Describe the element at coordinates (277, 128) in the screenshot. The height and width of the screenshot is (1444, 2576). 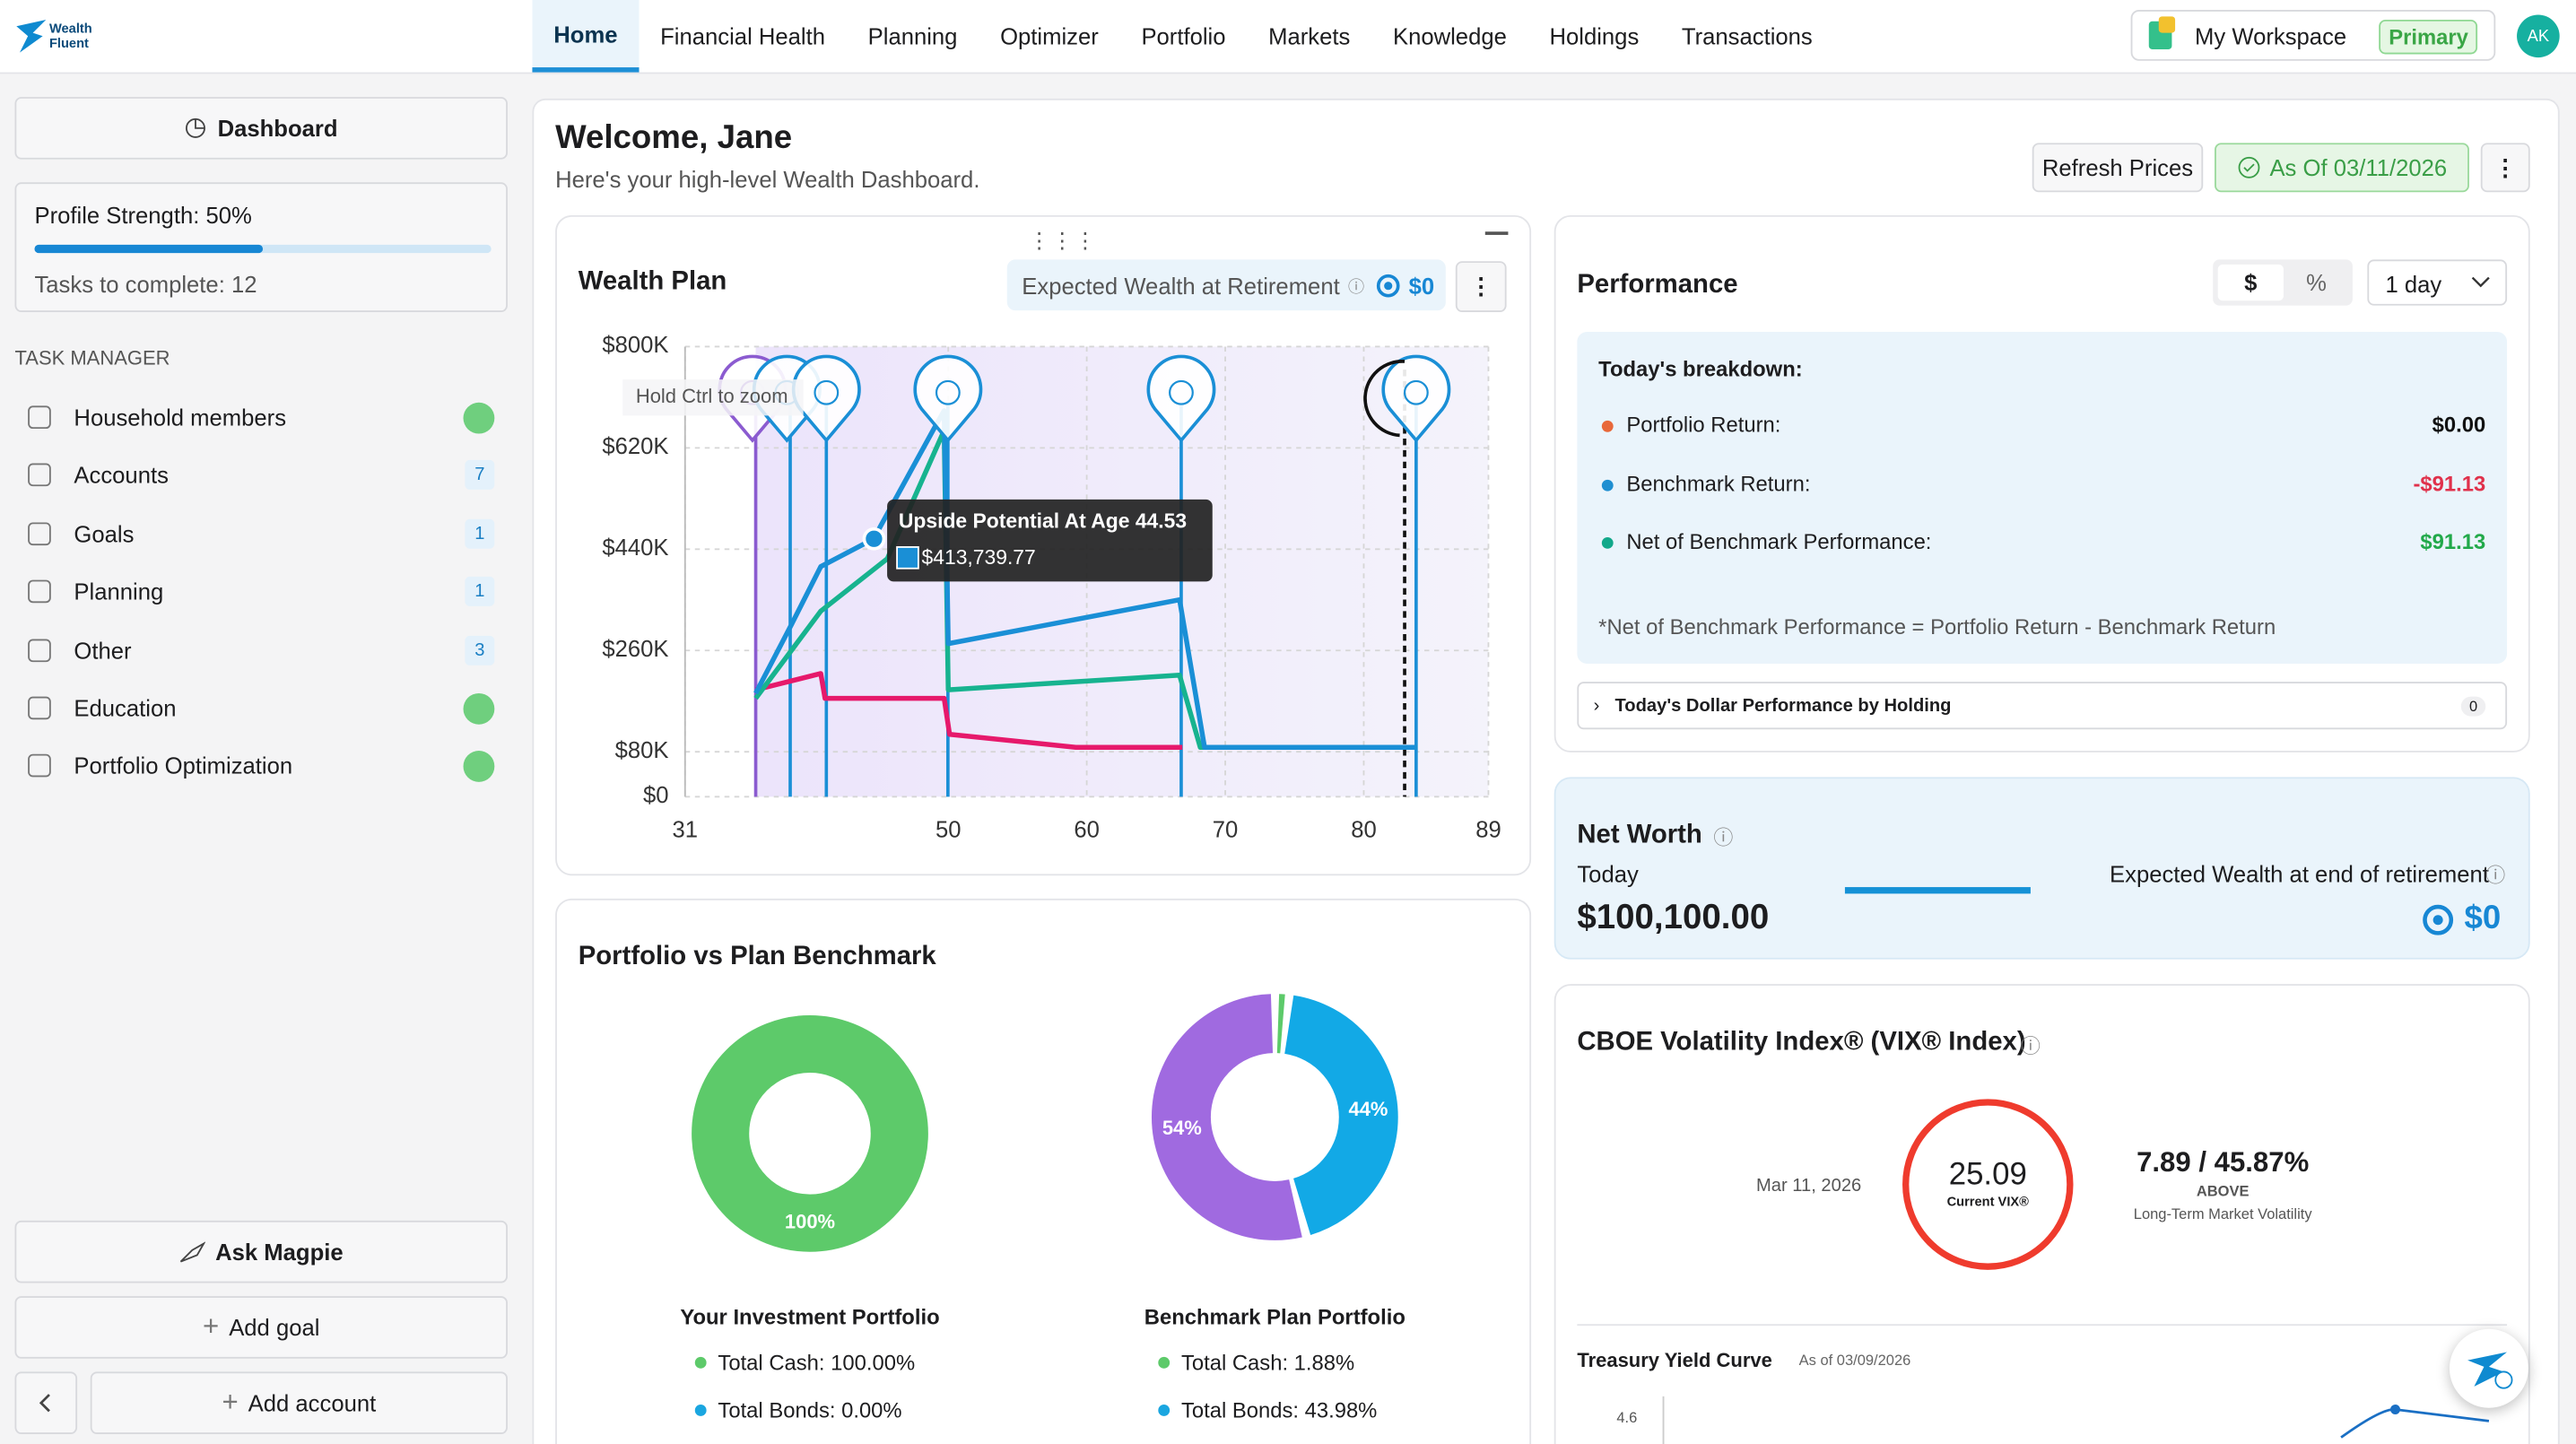
I see `button-label: Dashboard` at that location.